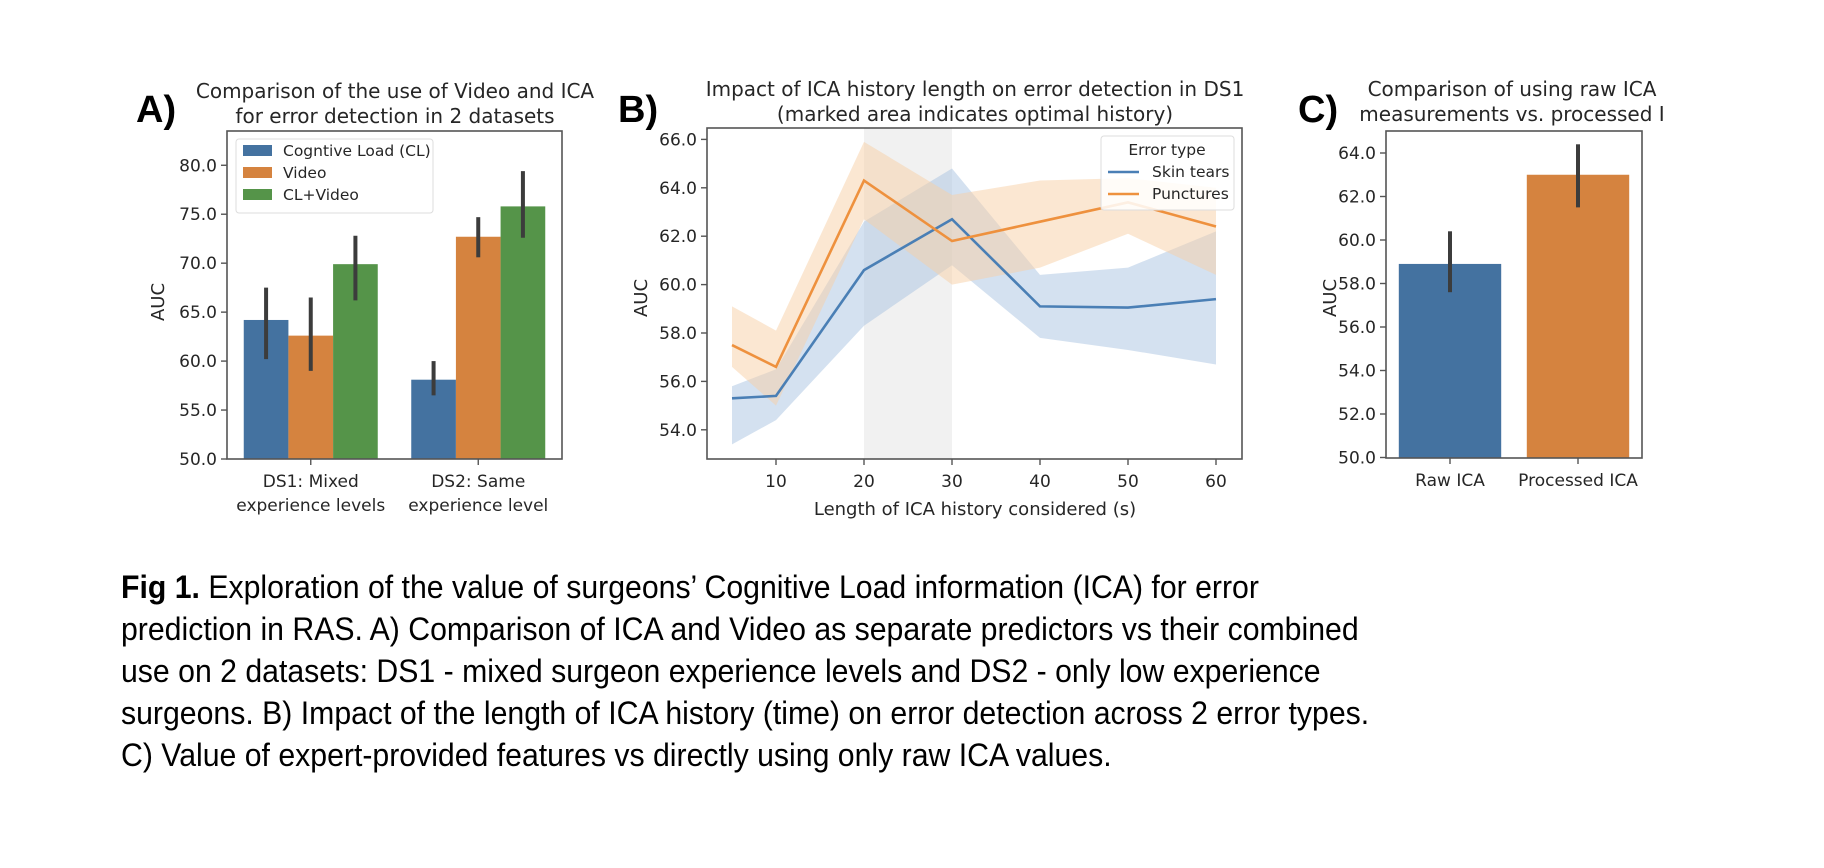  Describe the element at coordinates (1040, 482) in the screenshot. I see `chart-b-xtick-label: 40` at that location.